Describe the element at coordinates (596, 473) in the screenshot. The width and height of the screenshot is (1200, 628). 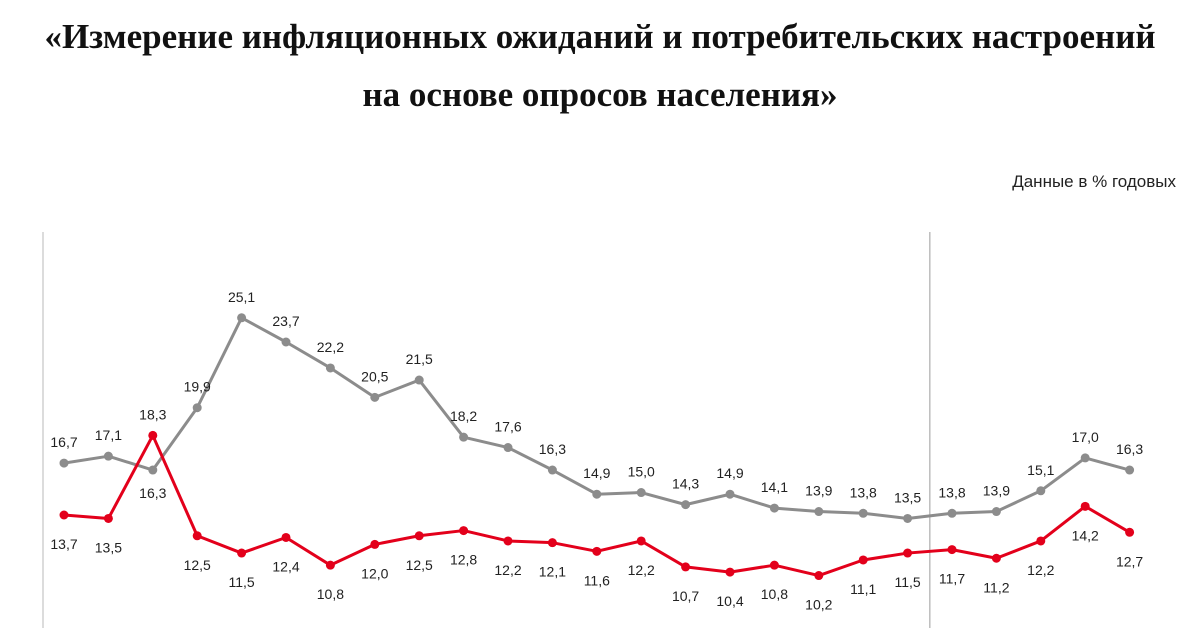
I see `series-1-data-label-13: 14,9` at that location.